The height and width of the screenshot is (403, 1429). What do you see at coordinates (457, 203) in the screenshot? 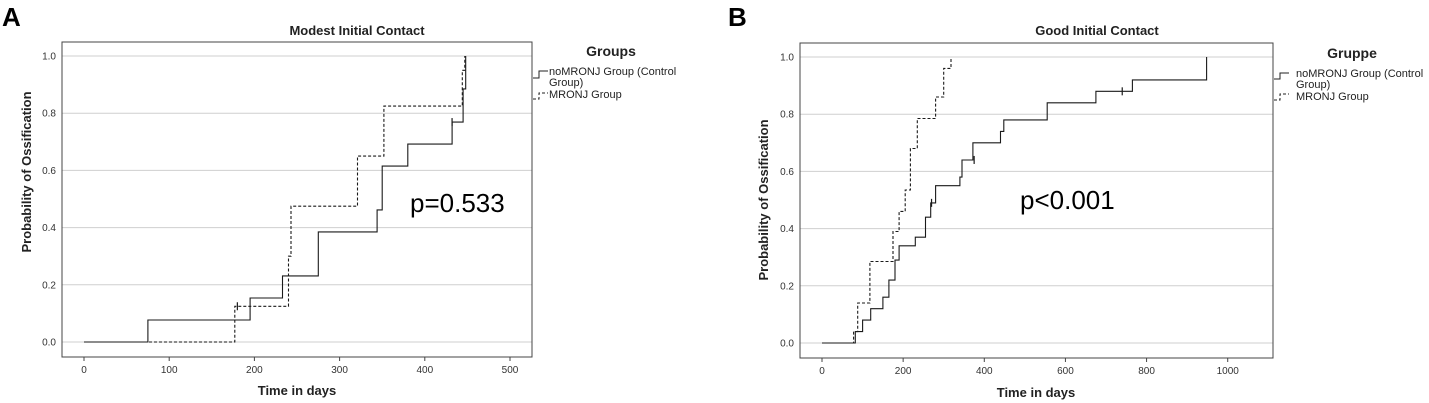
I see `p-value-annotation-a: p=0.533` at bounding box center [457, 203].